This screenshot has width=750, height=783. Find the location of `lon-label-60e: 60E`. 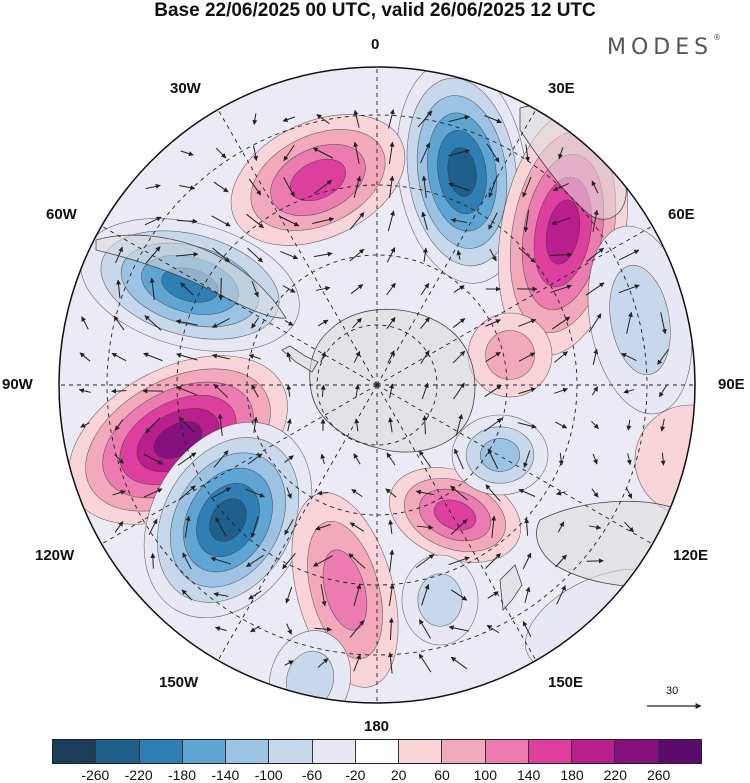

lon-label-60e: 60E is located at coordinates (681, 214).